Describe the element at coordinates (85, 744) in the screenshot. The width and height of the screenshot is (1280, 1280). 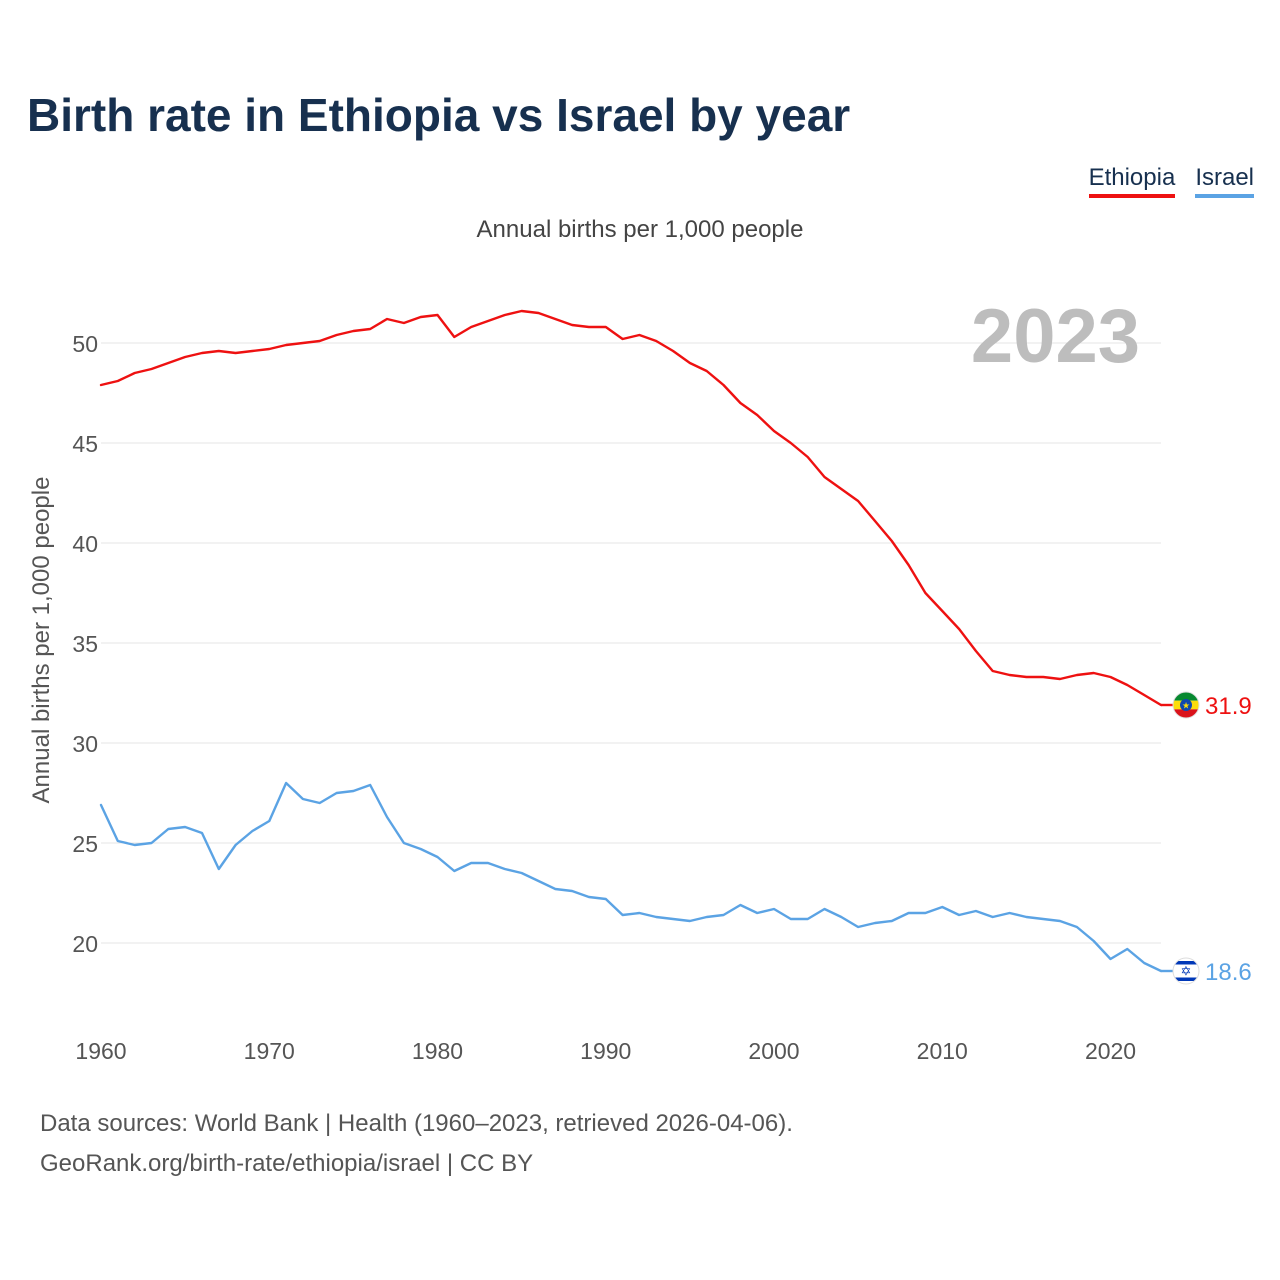
I see `y-tick-label: 30` at that location.